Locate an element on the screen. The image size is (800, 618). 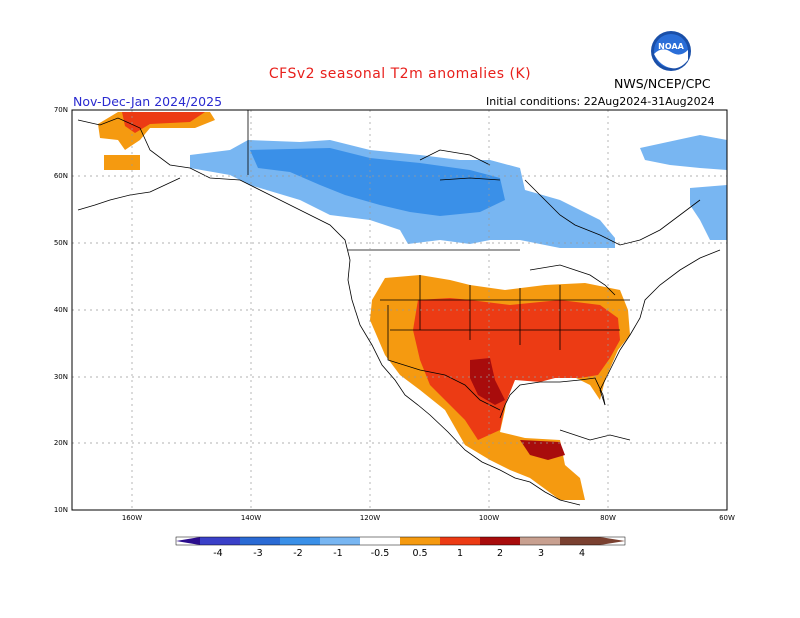
lat-label: 40N is located at coordinates (61, 310).